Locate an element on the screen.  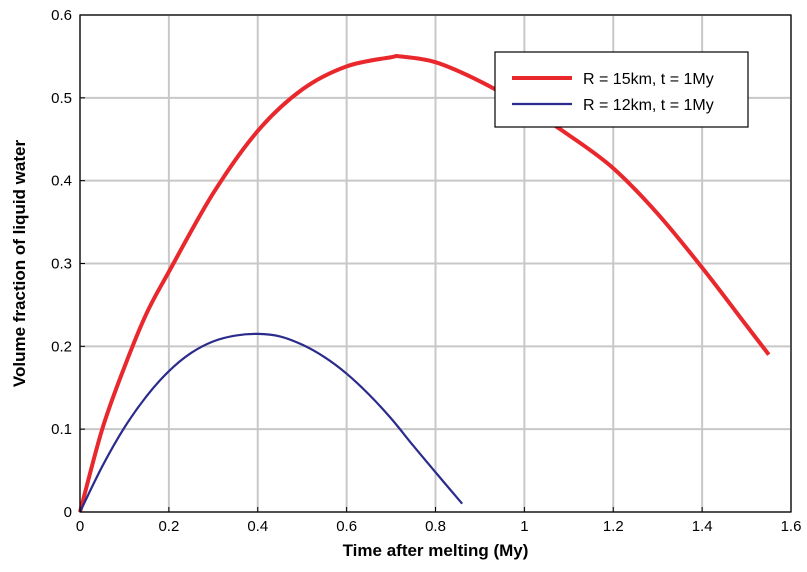
y-tick-label: 0.5 is located at coordinates (61, 98).